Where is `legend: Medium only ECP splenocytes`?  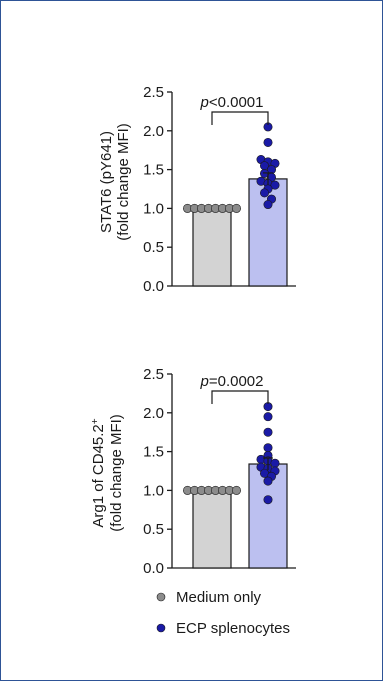
legend: Medium only ECP splenocytes is located at coordinates (223, 613).